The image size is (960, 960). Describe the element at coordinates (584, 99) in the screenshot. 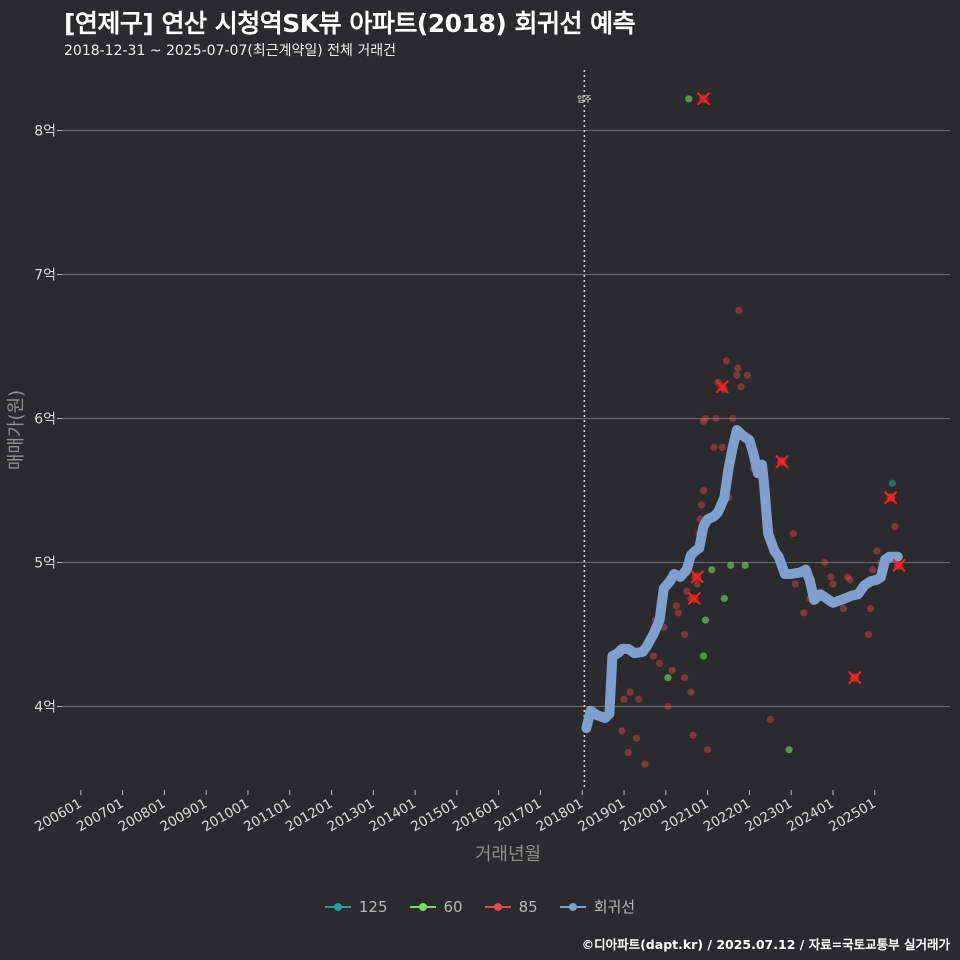

I see `move-in-label: 입주` at that location.